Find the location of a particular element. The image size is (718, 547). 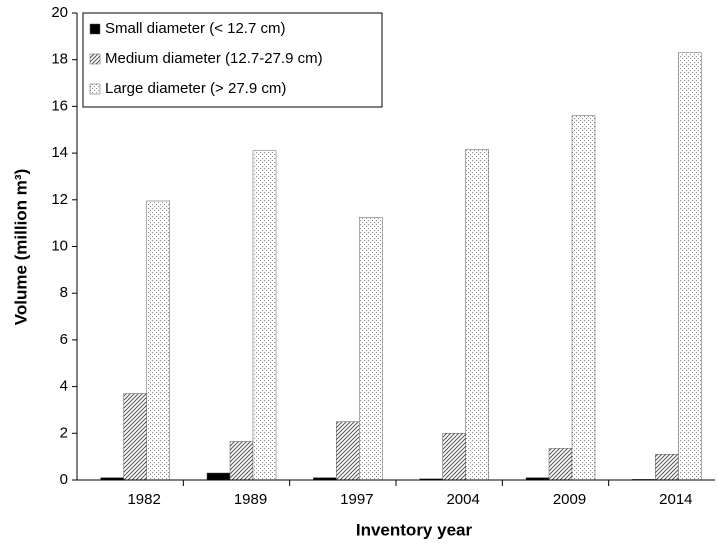

y-tick-label: 12 is located at coordinates (59, 199).